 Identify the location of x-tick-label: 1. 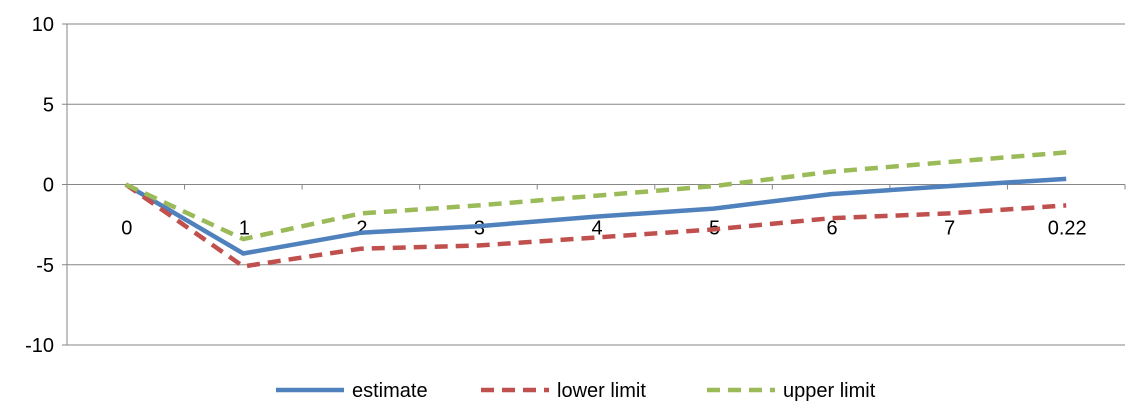
(244, 229).